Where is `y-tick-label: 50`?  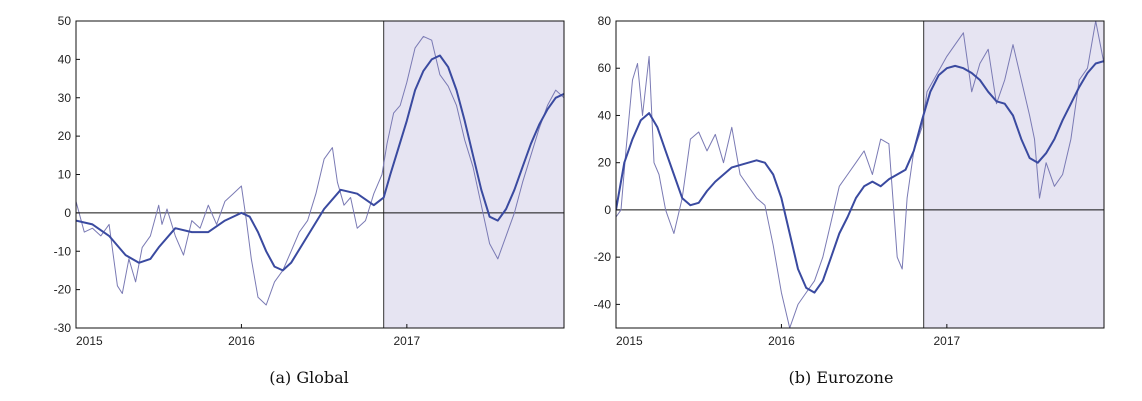 y-tick-label: 50 is located at coordinates (65, 21).